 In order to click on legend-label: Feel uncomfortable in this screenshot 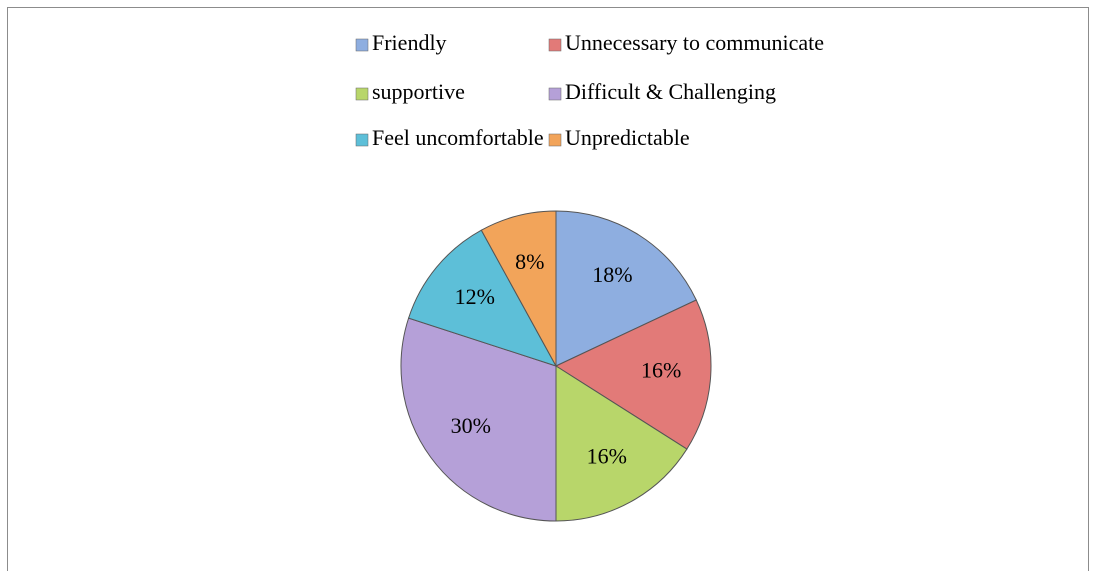, I will do `click(458, 137)`.